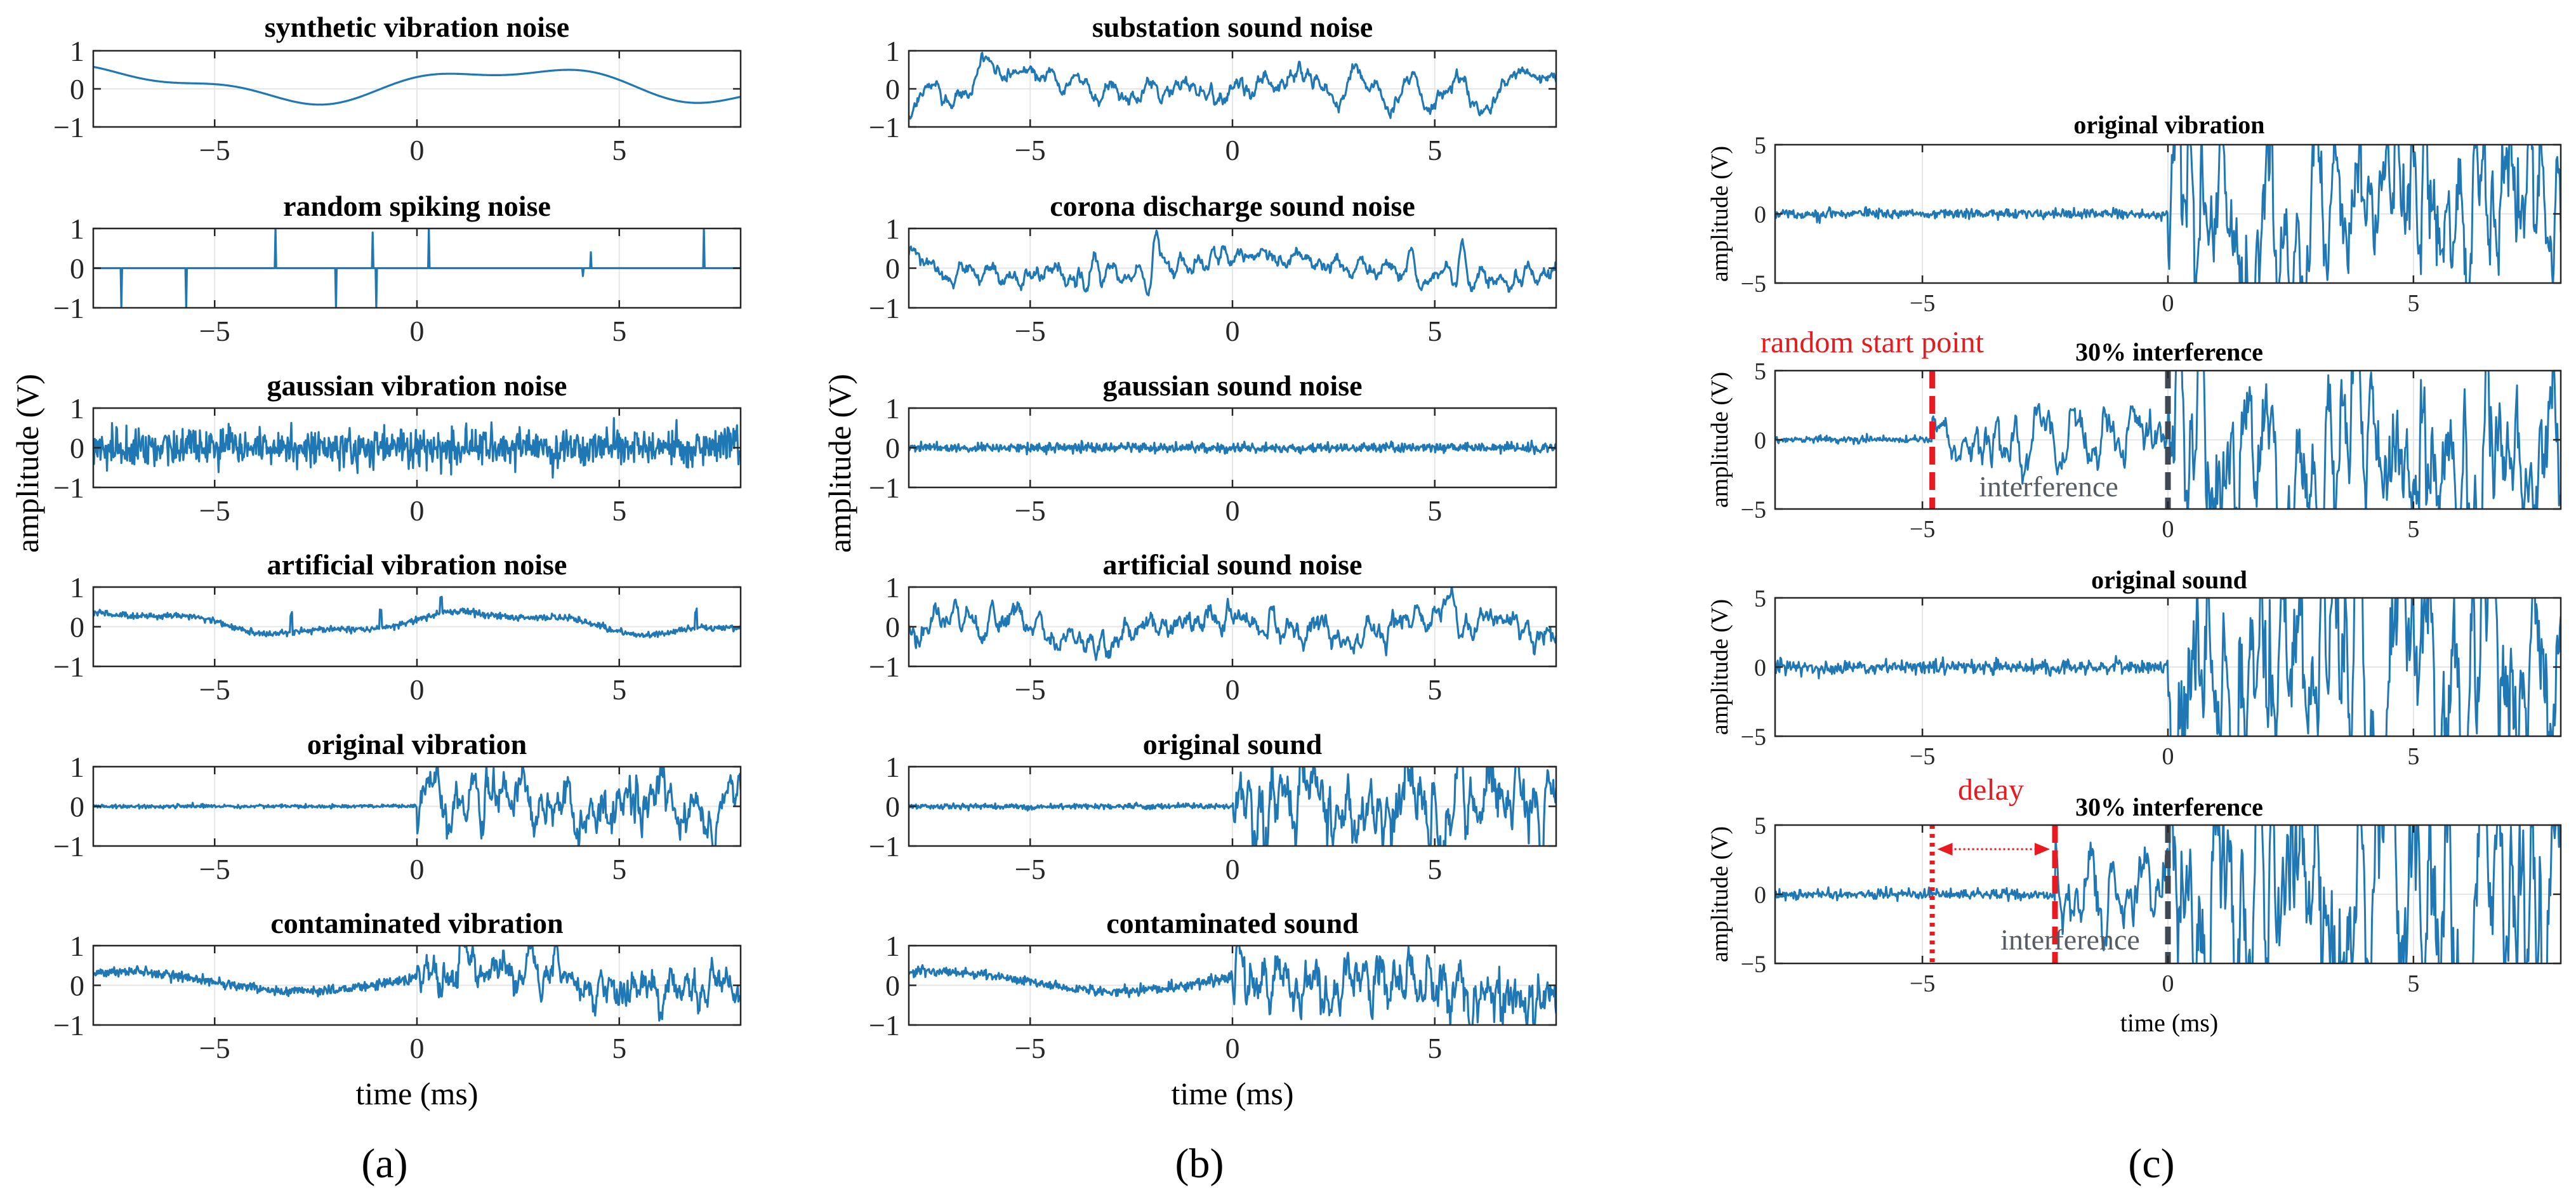 This screenshot has width=2576, height=1190. I want to click on subplot-title: contaminated sound, so click(1232, 923).